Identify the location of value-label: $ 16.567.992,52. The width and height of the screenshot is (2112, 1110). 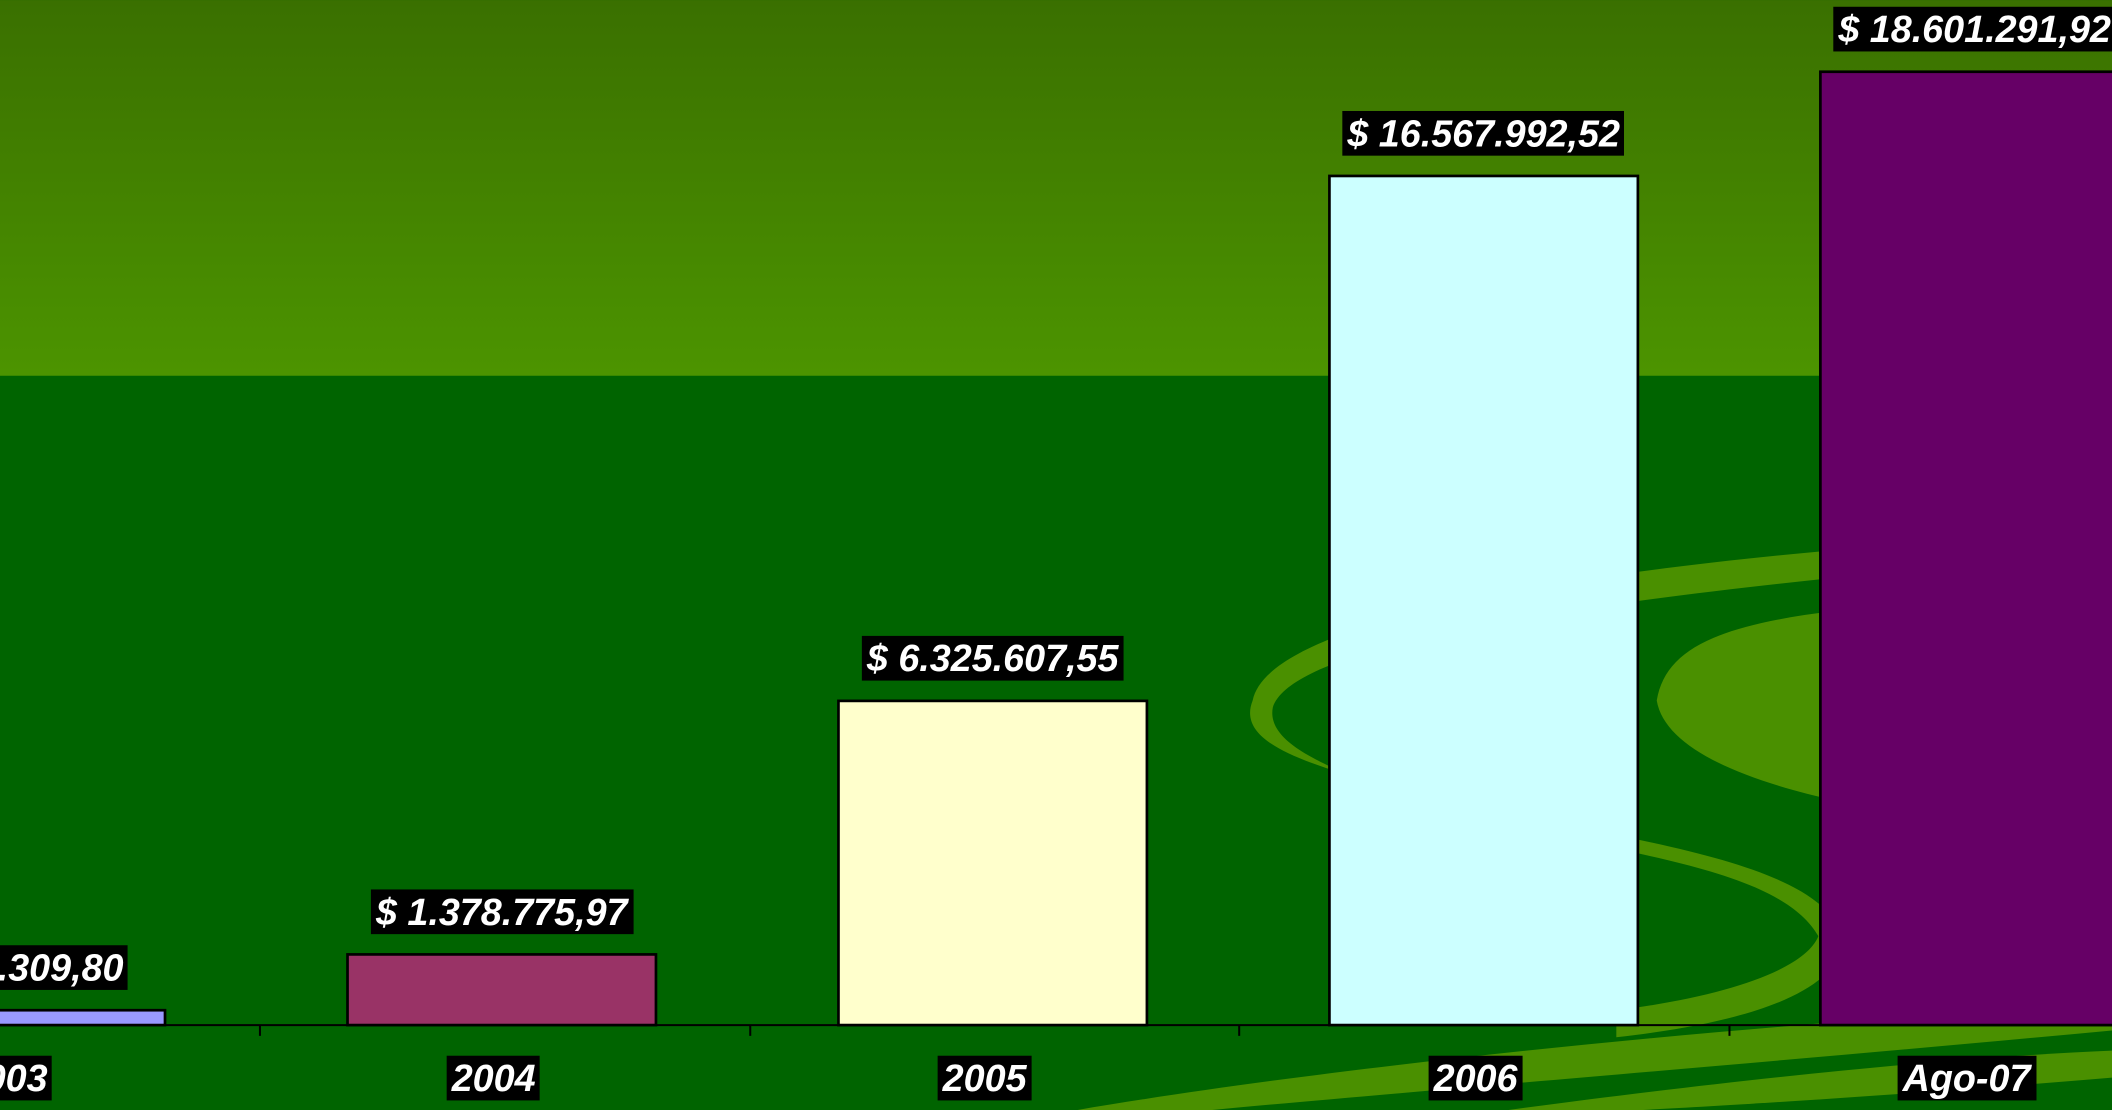
(1483, 133).